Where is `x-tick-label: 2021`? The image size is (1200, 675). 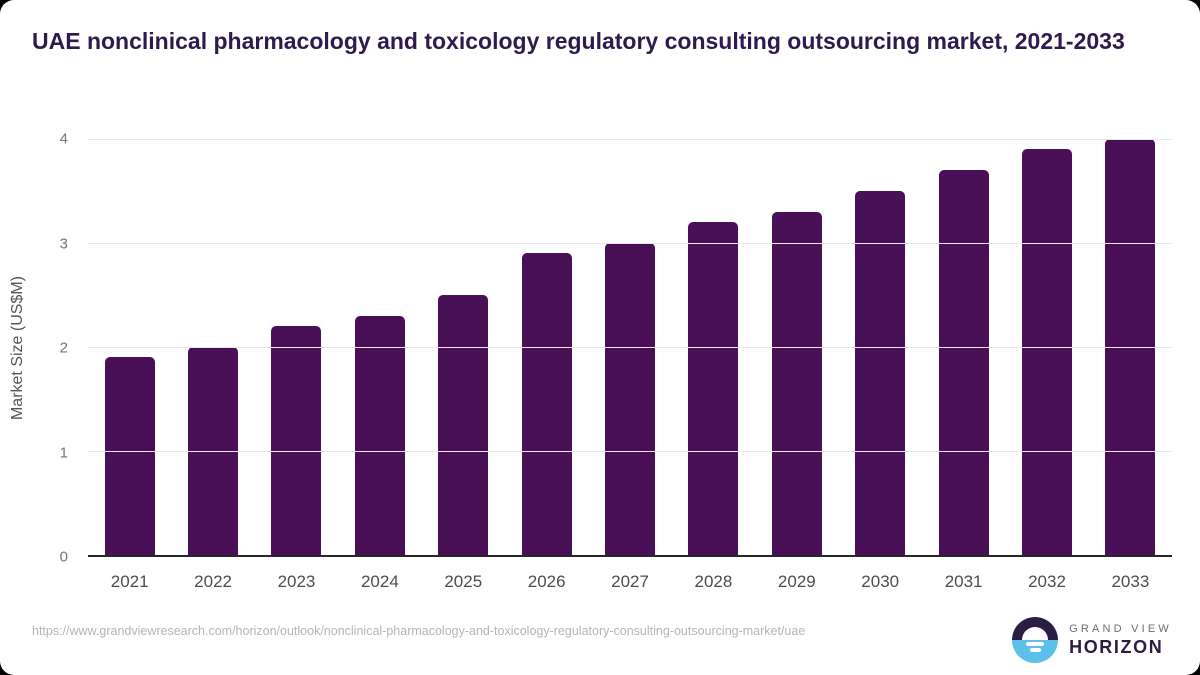
x-tick-label: 2021 is located at coordinates (129, 581).